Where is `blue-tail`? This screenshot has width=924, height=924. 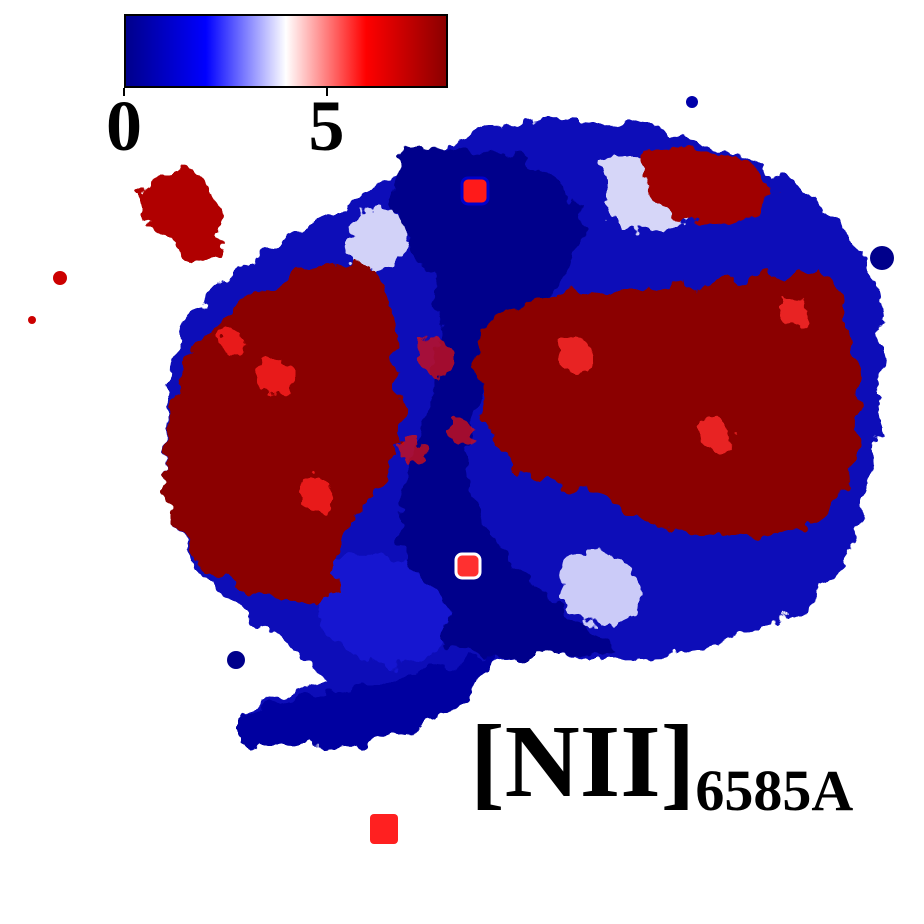 blue-tail is located at coordinates (370, 698).